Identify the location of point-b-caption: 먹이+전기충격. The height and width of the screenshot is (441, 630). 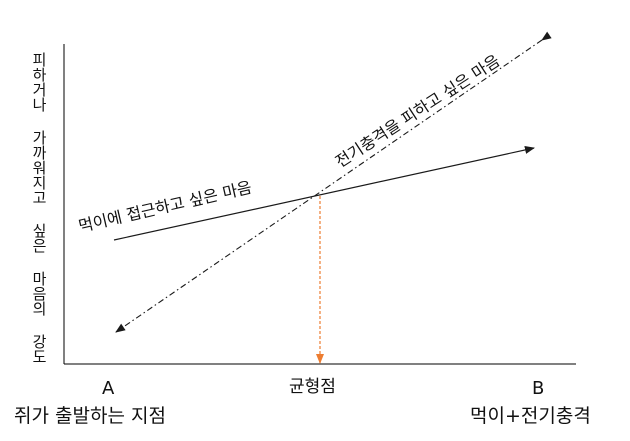
(530, 416).